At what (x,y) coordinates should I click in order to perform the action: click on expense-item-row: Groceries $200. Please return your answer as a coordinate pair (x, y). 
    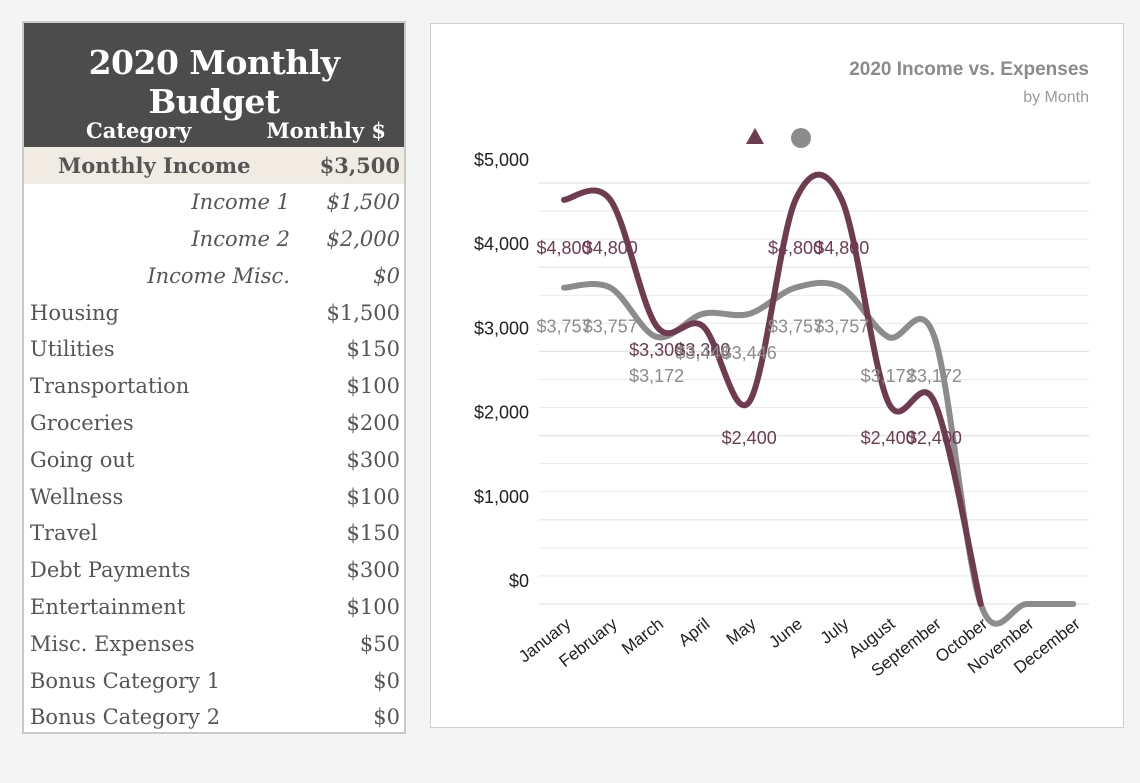
    Looking at the image, I should click on (214, 423).